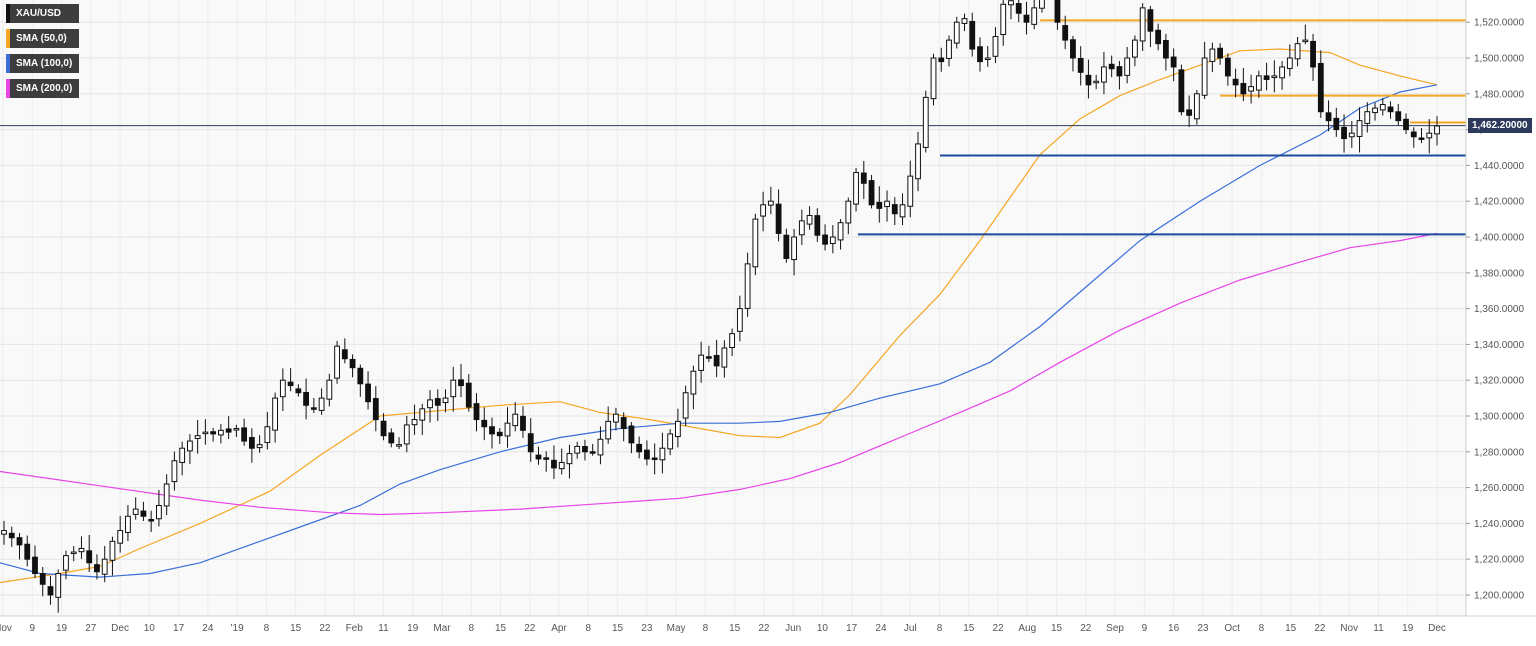 The width and height of the screenshot is (1536, 646). What do you see at coordinates (39, 13) in the screenshot?
I see `legend-label: XAU/USD` at bounding box center [39, 13].